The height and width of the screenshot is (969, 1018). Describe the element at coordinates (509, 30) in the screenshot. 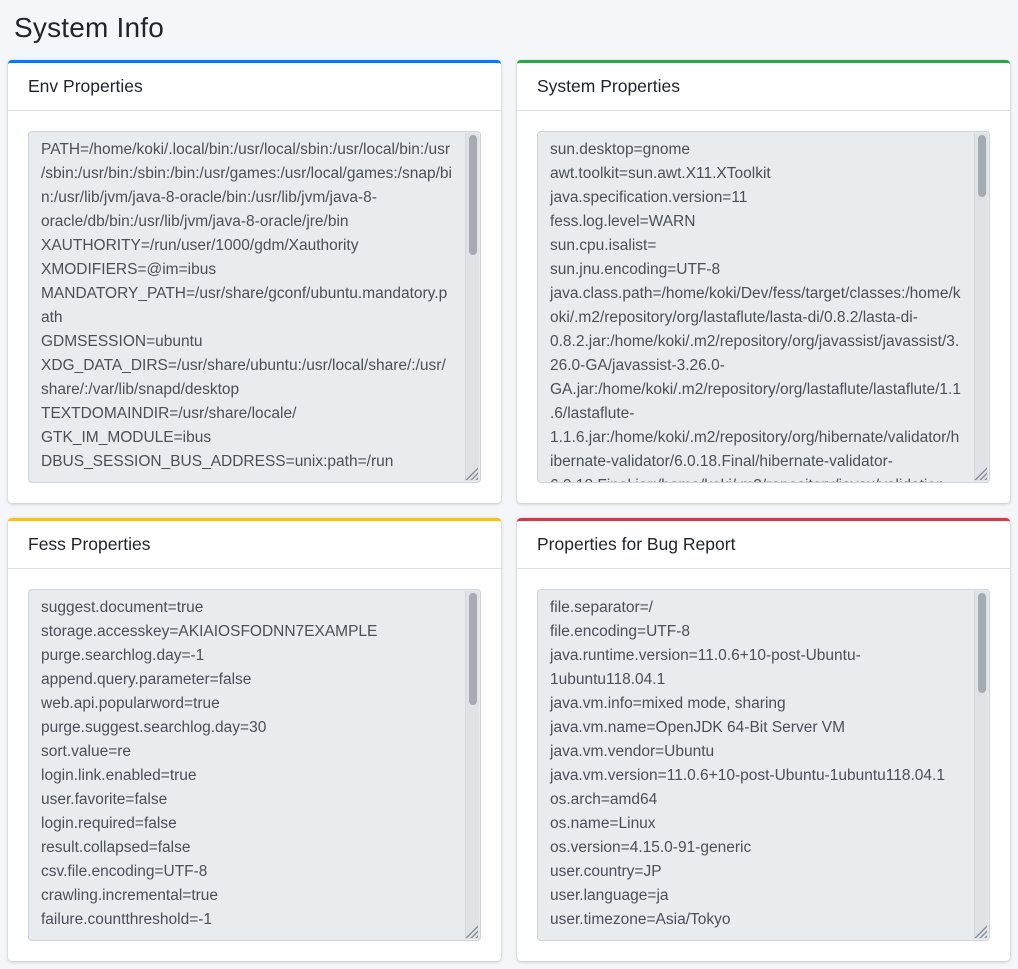

I see `content-header: System Info` at that location.